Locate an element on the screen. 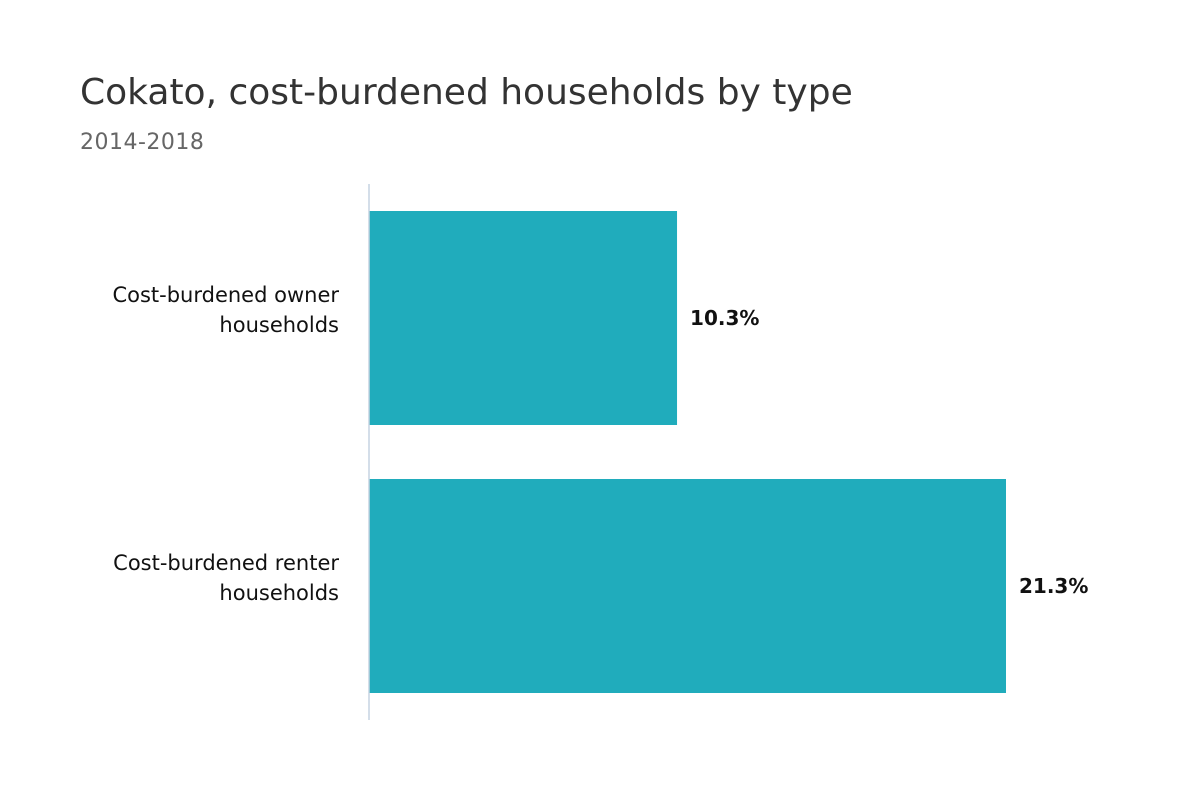 The width and height of the screenshot is (1200, 800). data-label: 21.3% is located at coordinates (1053, 586).